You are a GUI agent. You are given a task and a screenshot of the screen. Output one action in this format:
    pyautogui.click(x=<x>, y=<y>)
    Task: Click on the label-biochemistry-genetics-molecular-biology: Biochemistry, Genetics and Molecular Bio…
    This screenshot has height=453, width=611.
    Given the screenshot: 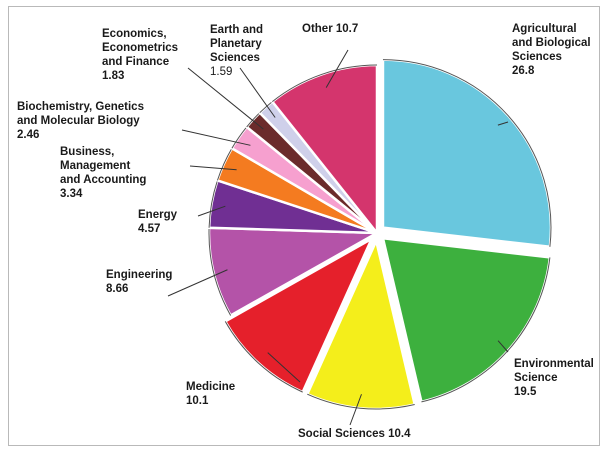 What is the action you would take?
    pyautogui.click(x=80, y=121)
    